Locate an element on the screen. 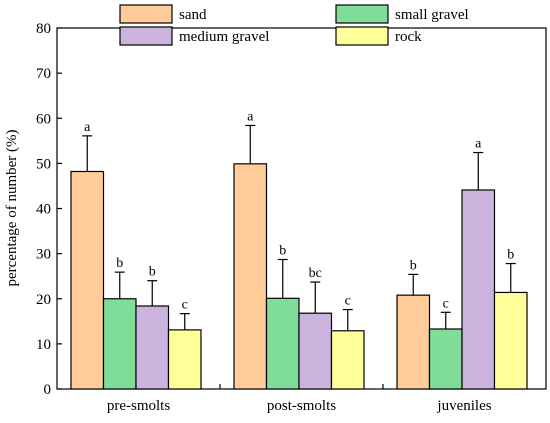  legend-label: small gravel is located at coordinates (432, 15).